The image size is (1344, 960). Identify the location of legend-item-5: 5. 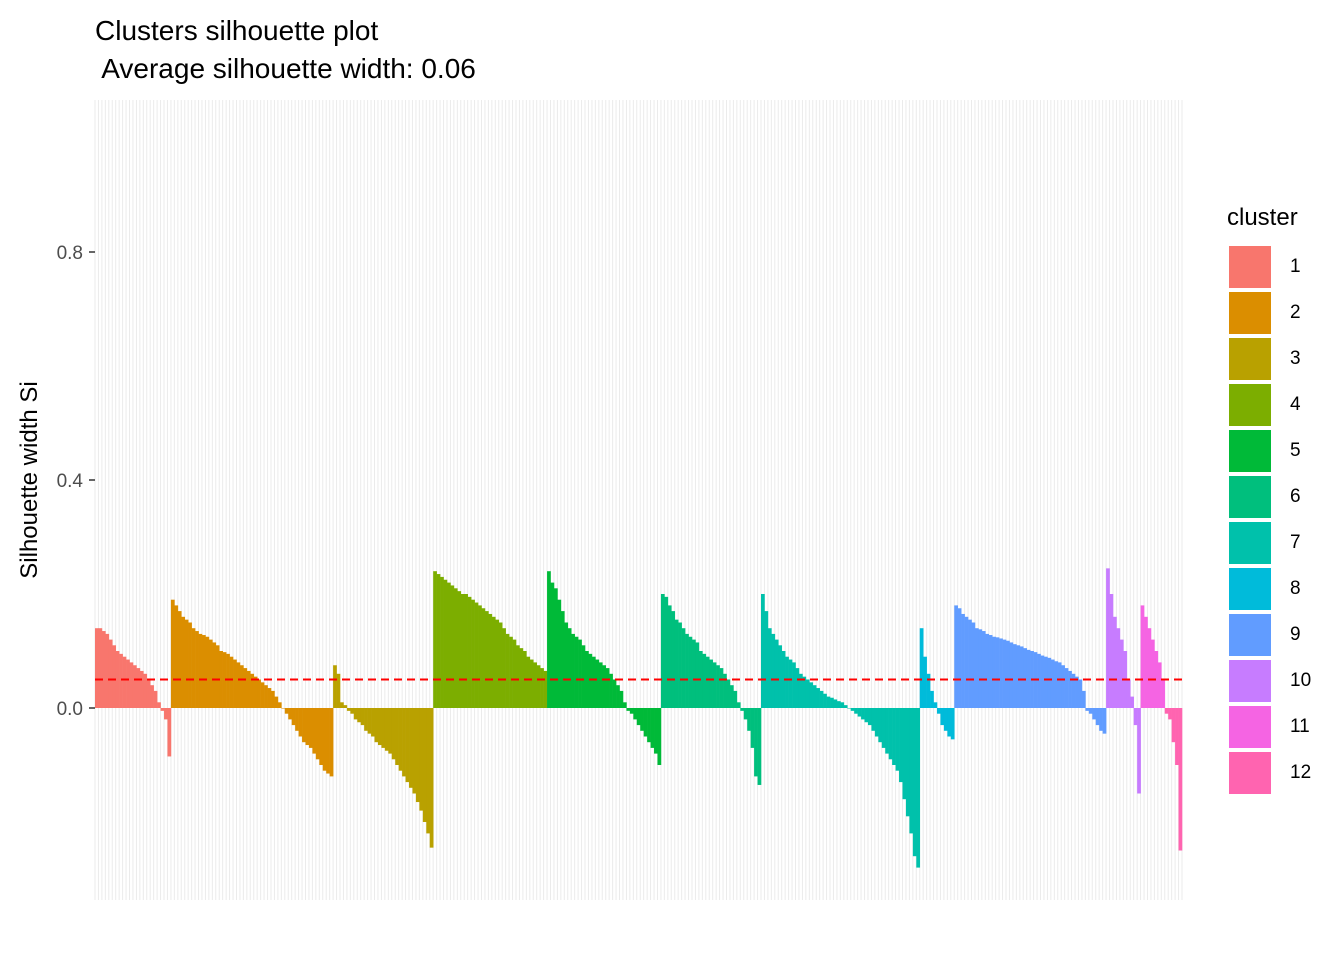
(1269, 451).